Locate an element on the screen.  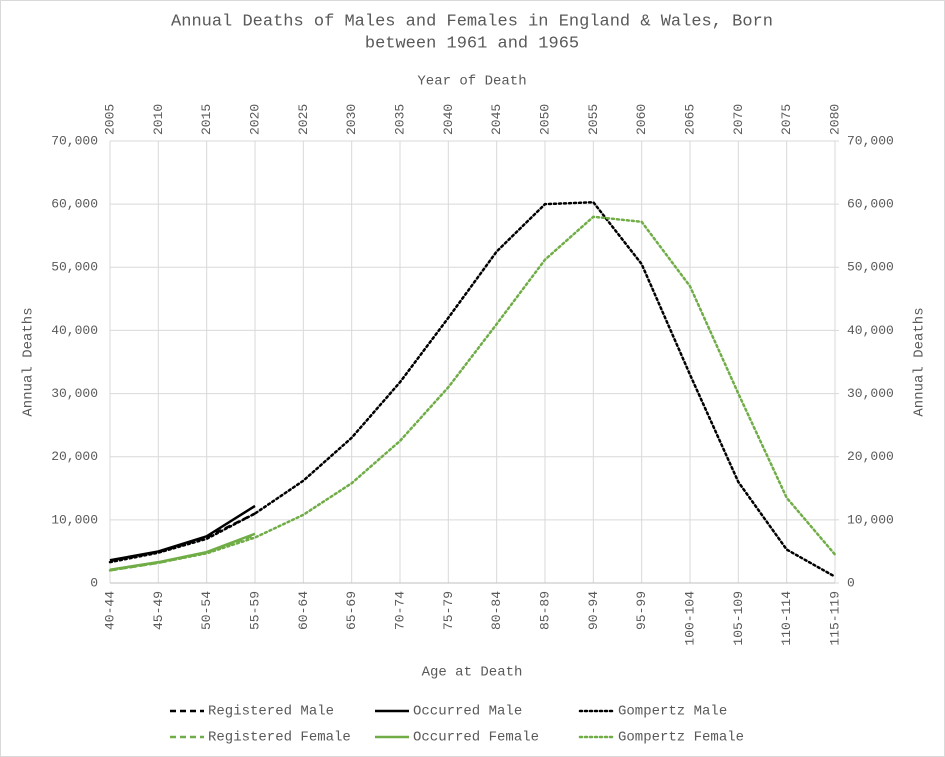
x2-tick-label: 2050 is located at coordinates (544, 119).